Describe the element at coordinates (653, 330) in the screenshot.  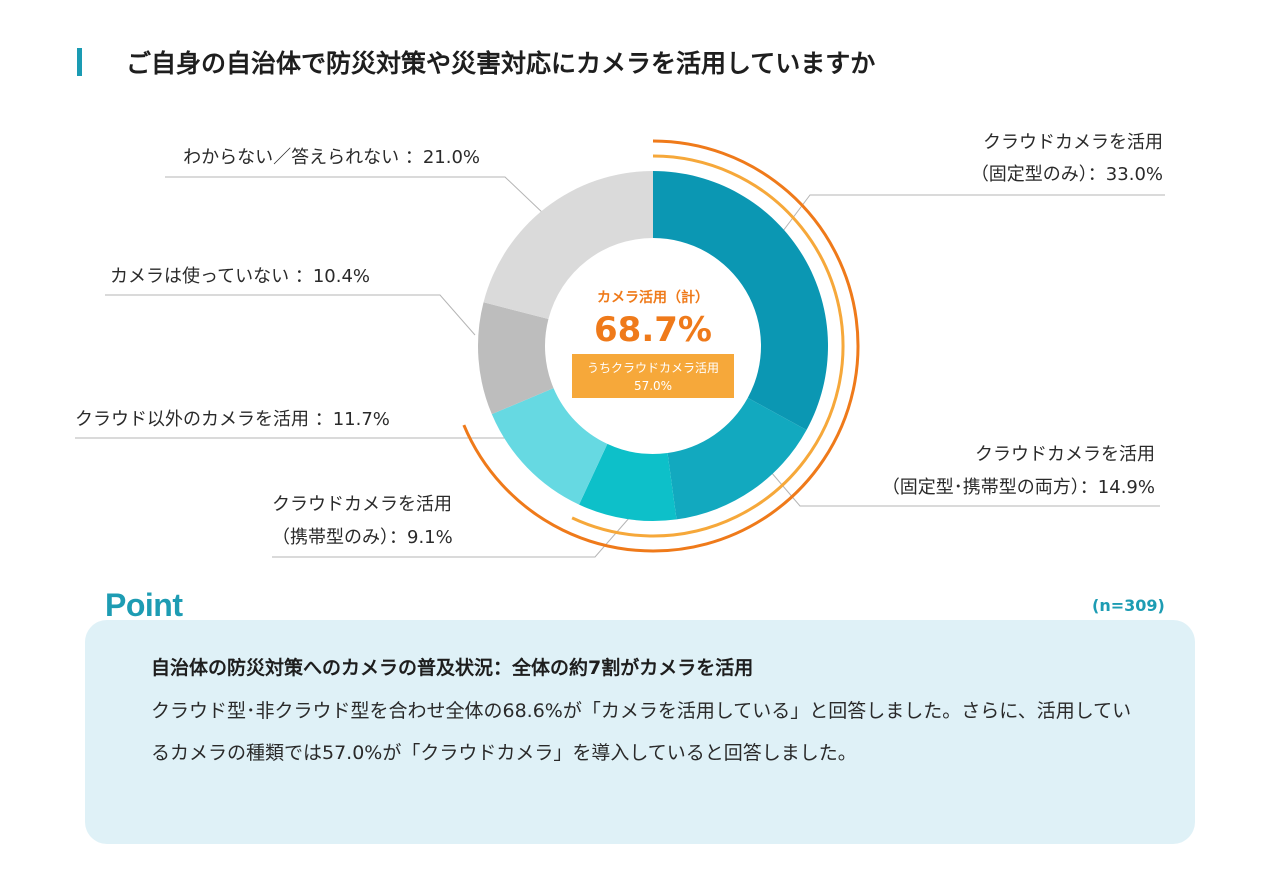
I see `center-value: 68.7%` at that location.